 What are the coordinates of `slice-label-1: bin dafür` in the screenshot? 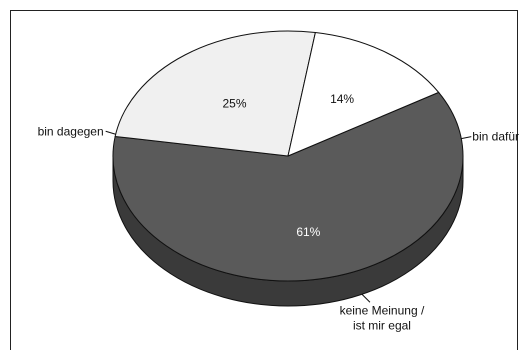 It's located at (495, 137).